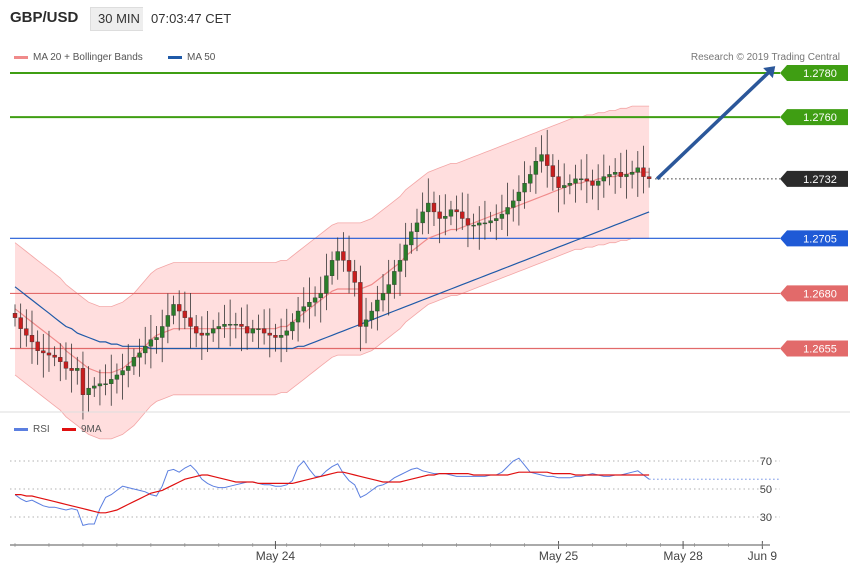  I want to click on ma9-swatch-icon, so click(69, 429).